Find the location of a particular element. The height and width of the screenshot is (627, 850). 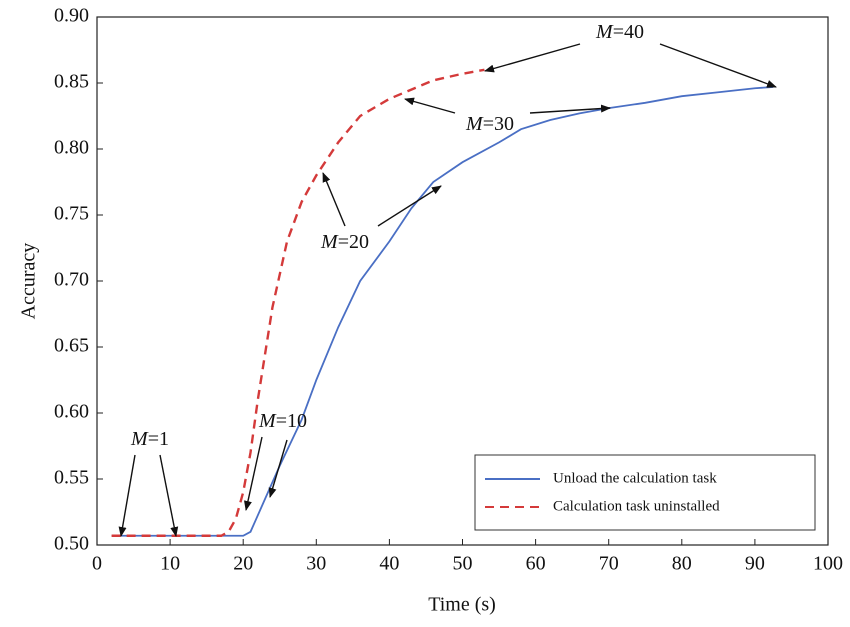

y-tick-label: 0.85 is located at coordinates (71, 82).